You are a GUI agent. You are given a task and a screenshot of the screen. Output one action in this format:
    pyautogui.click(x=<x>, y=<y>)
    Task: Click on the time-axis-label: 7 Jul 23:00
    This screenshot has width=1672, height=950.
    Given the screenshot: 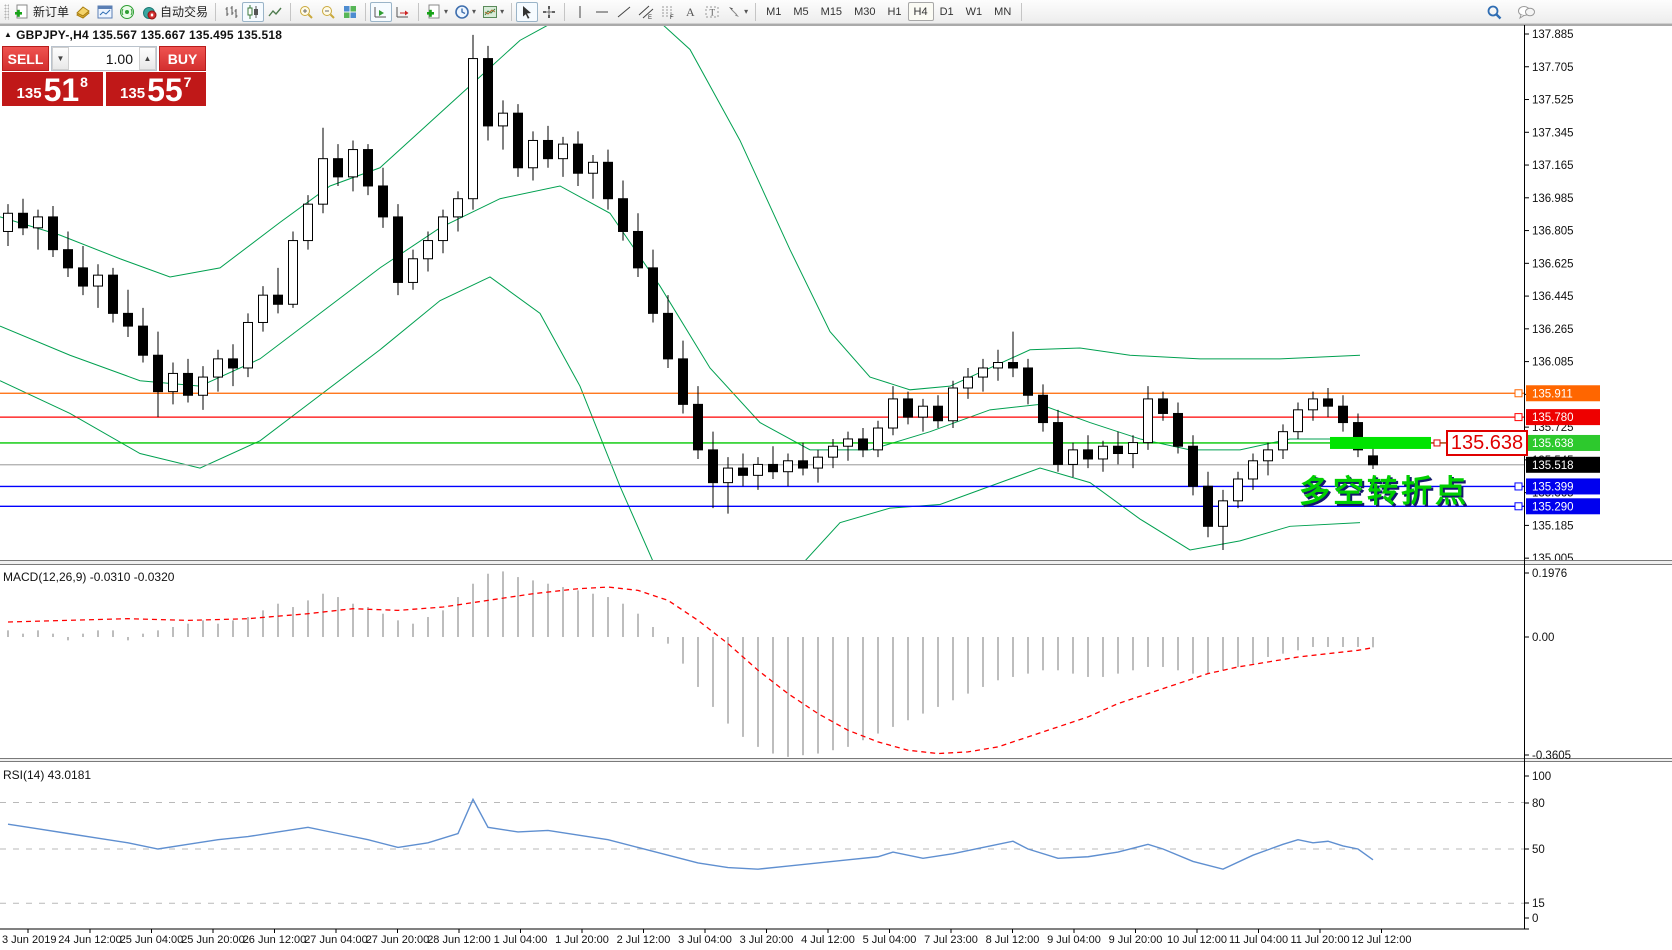 What is the action you would take?
    pyautogui.click(x=951, y=940)
    